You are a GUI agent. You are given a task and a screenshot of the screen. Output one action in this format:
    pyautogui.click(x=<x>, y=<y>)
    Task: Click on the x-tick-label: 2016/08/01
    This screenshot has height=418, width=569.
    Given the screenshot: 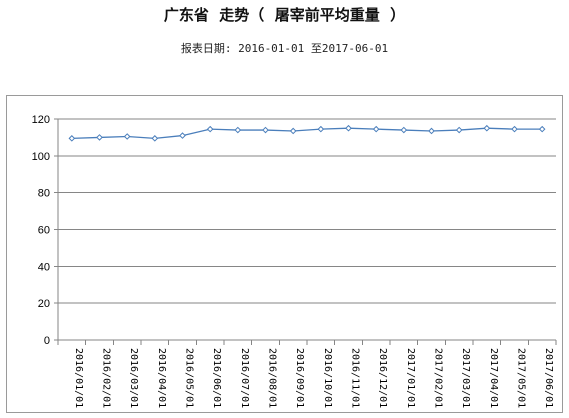 What is the action you would take?
    pyautogui.click(x=272, y=378)
    